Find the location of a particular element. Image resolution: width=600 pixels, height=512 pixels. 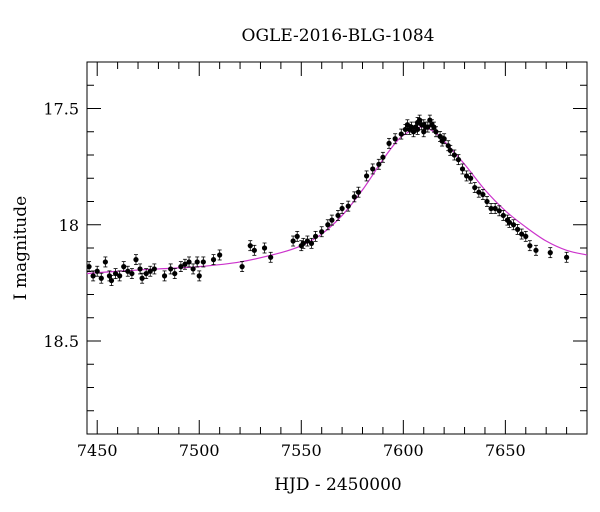

y-tick-labels: 17.5 18 18.5 is located at coordinates (61, 226).